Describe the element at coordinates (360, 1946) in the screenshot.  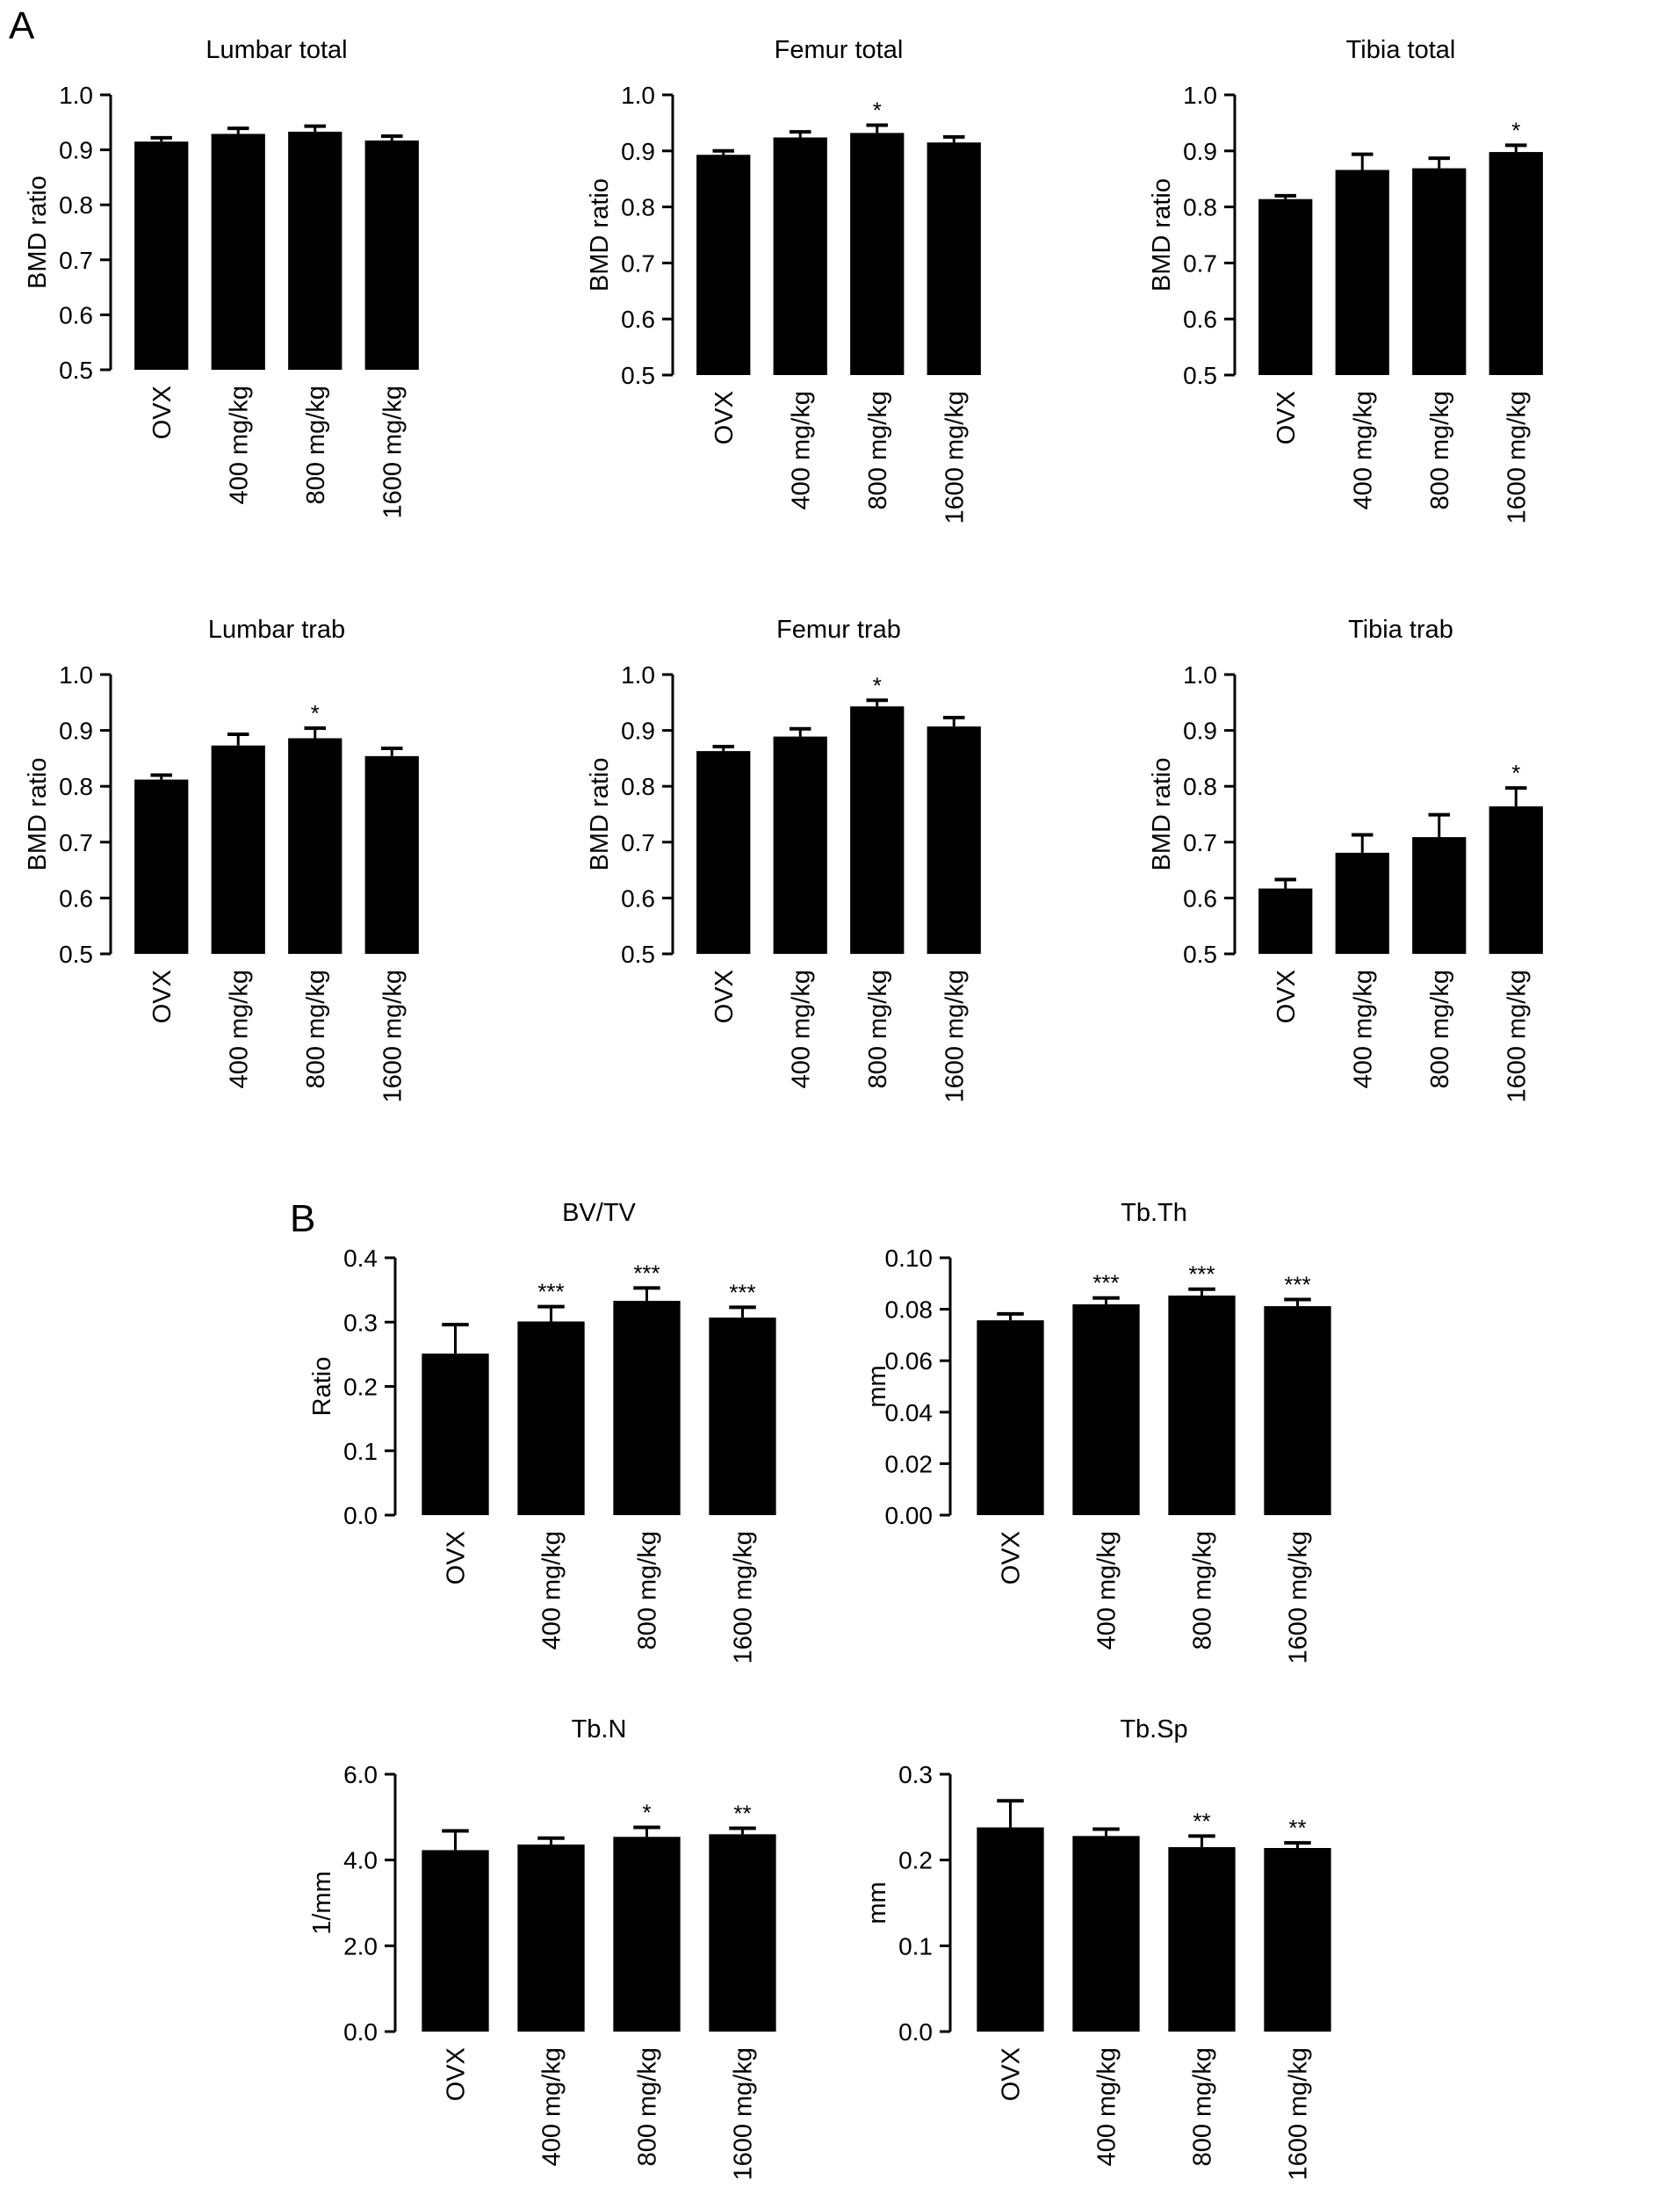
I see `y-tick-label: 2.0` at that location.